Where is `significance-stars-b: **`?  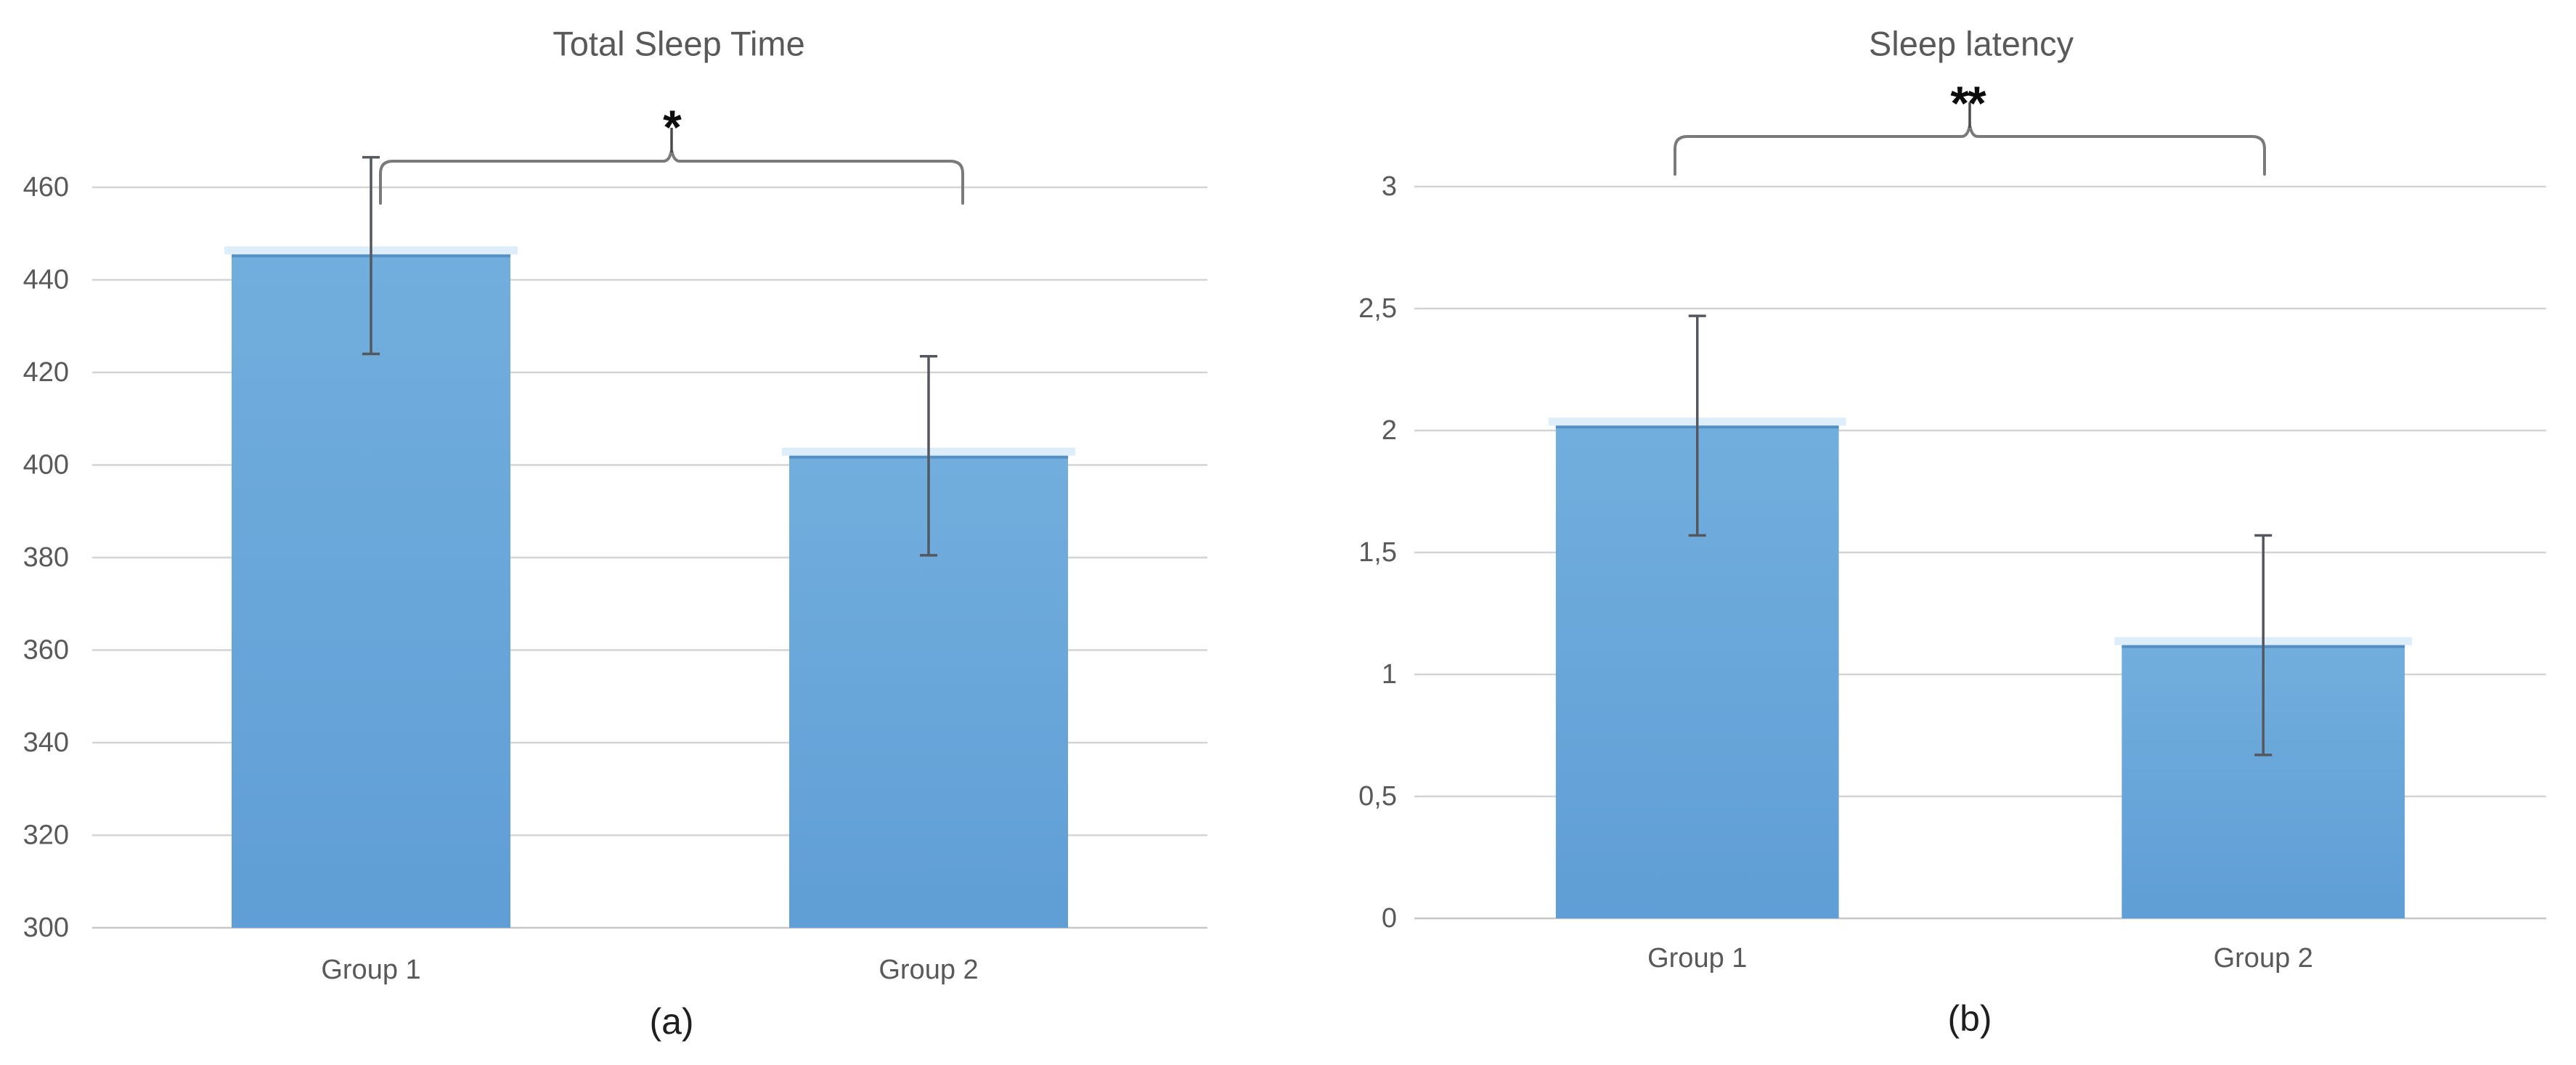 significance-stars-b: ** is located at coordinates (1968, 103).